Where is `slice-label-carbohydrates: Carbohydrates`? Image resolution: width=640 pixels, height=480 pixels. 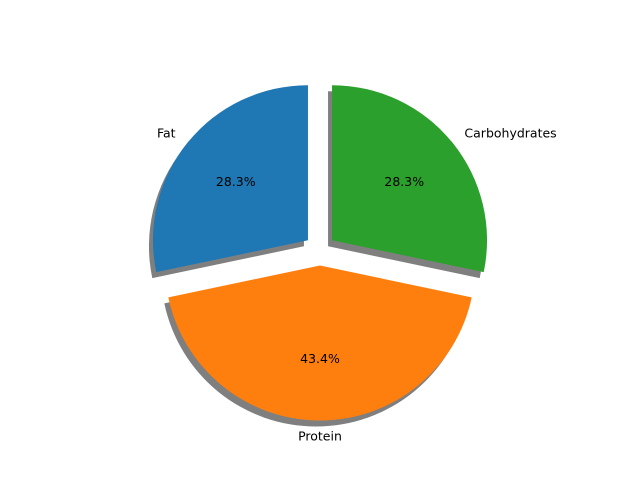
slice-label-carbohydrates: Carbohydrates is located at coordinates (510, 132).